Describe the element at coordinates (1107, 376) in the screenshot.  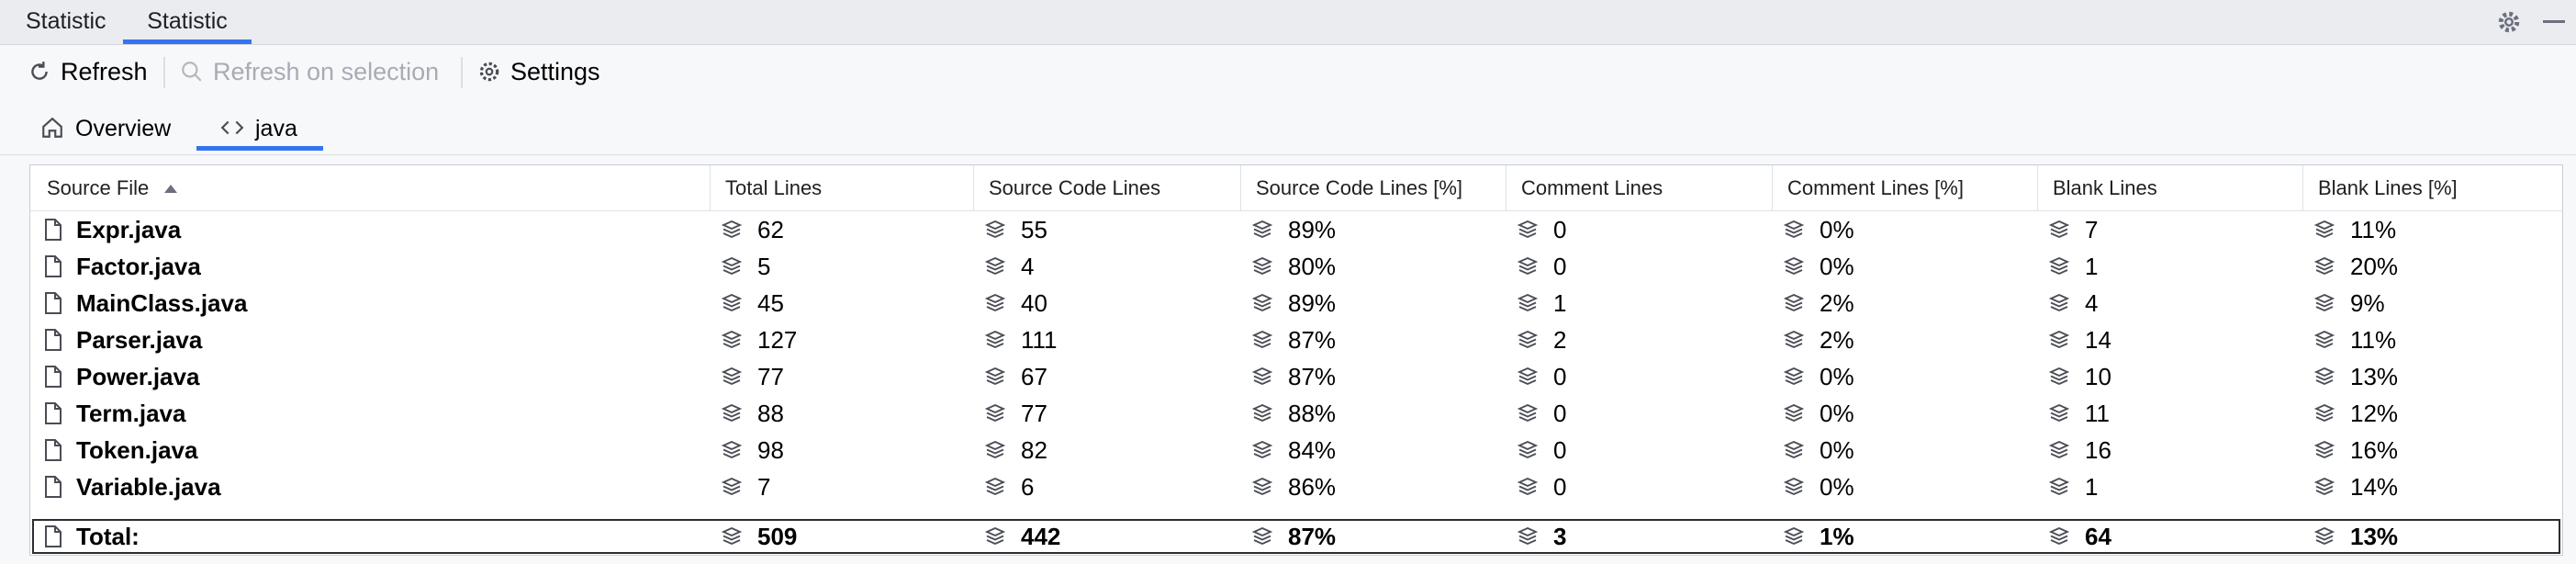
I see `value-cell: 67` at that location.